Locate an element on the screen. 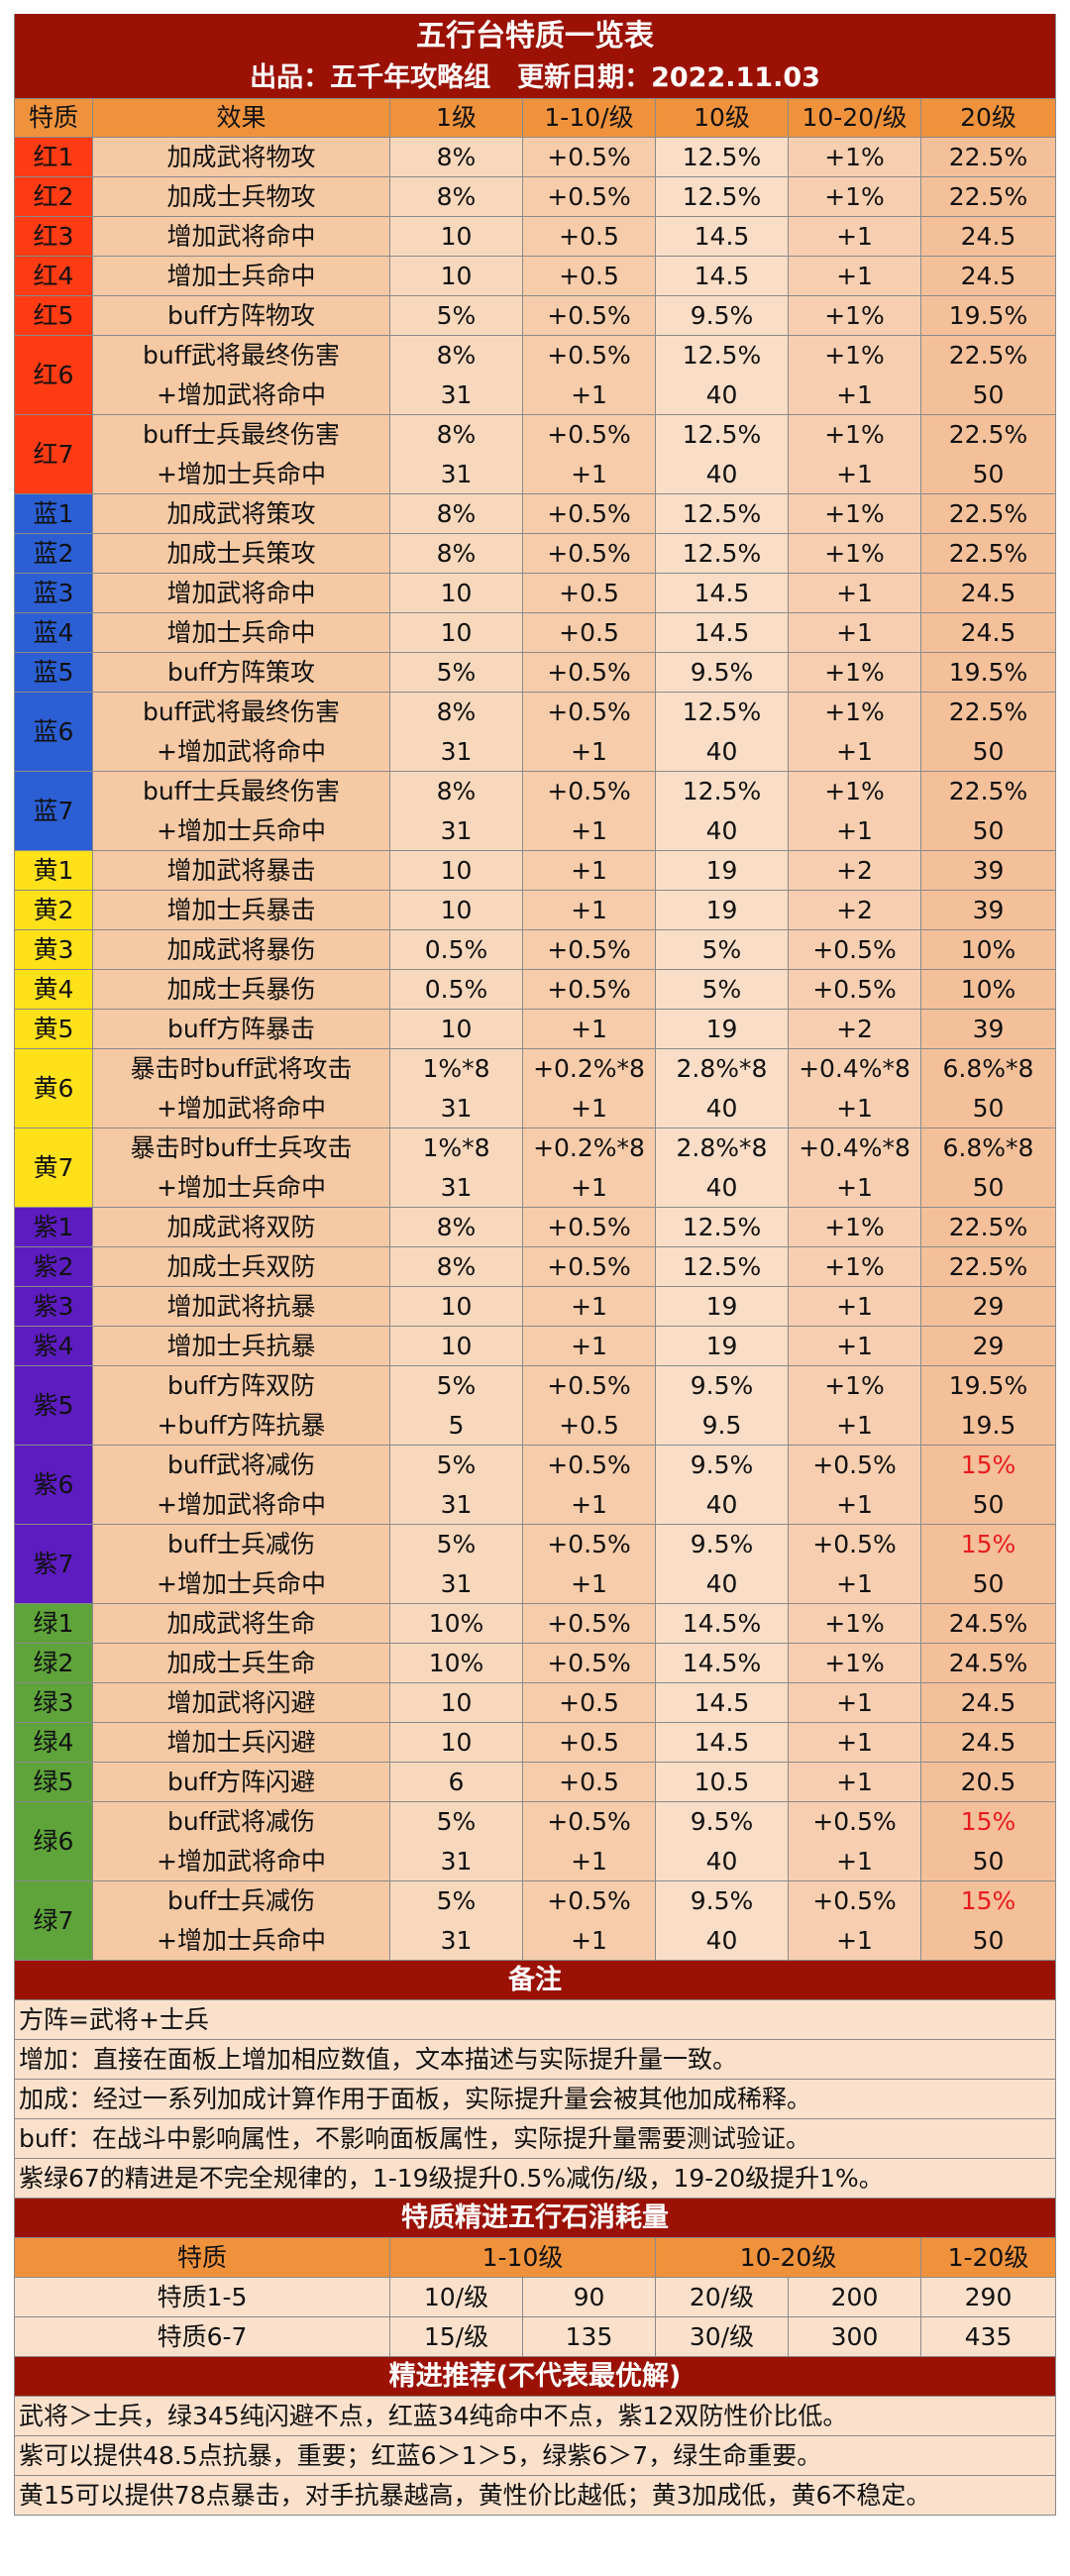  cell-line: 8% is located at coordinates (456, 435).